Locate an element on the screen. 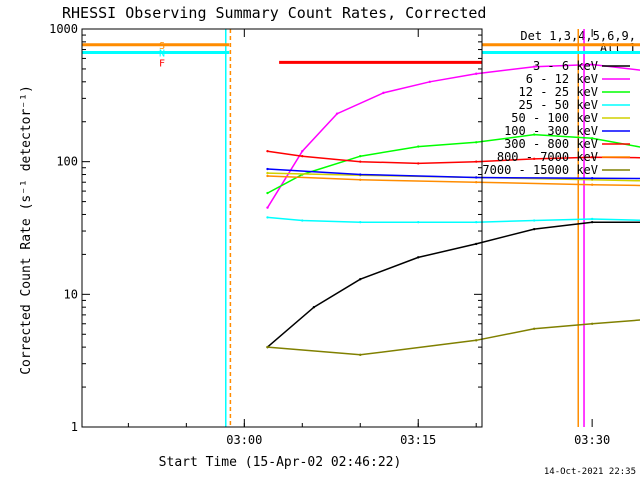 The height and width of the screenshot is (480, 640). footer-timestamp: 14-Oct-2021 22:35 is located at coordinates (590, 472).